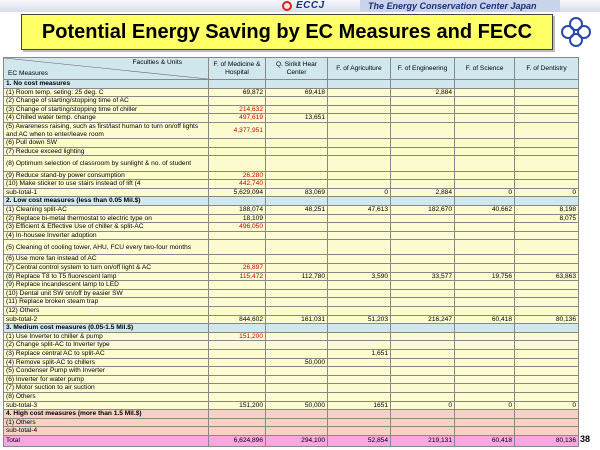  What do you see at coordinates (106, 235) in the screenshot?
I see `measure-label: (4) In-housee Inverter adoption` at bounding box center [106, 235].